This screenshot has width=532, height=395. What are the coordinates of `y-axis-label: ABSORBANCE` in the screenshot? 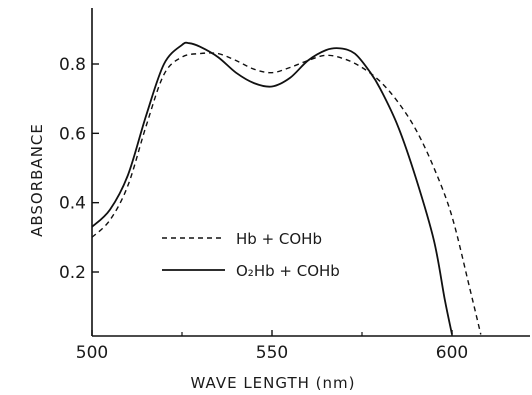 It's located at (37, 180).